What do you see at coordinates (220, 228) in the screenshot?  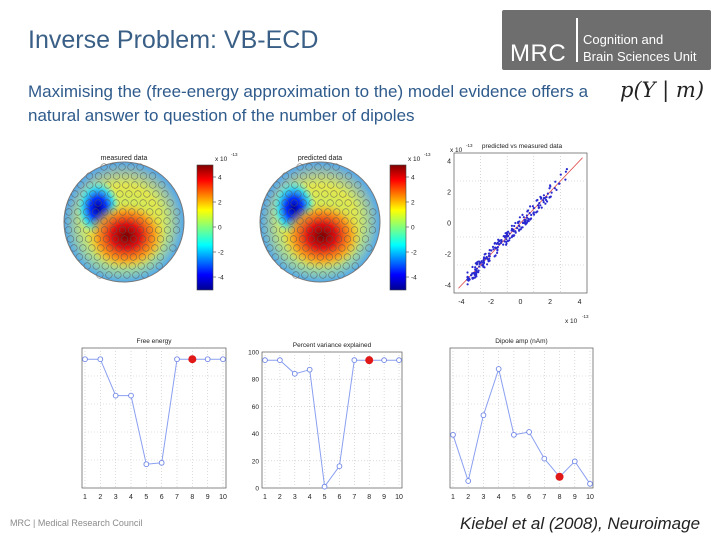 I see `colorbar-tick-label: 0` at bounding box center [220, 228].